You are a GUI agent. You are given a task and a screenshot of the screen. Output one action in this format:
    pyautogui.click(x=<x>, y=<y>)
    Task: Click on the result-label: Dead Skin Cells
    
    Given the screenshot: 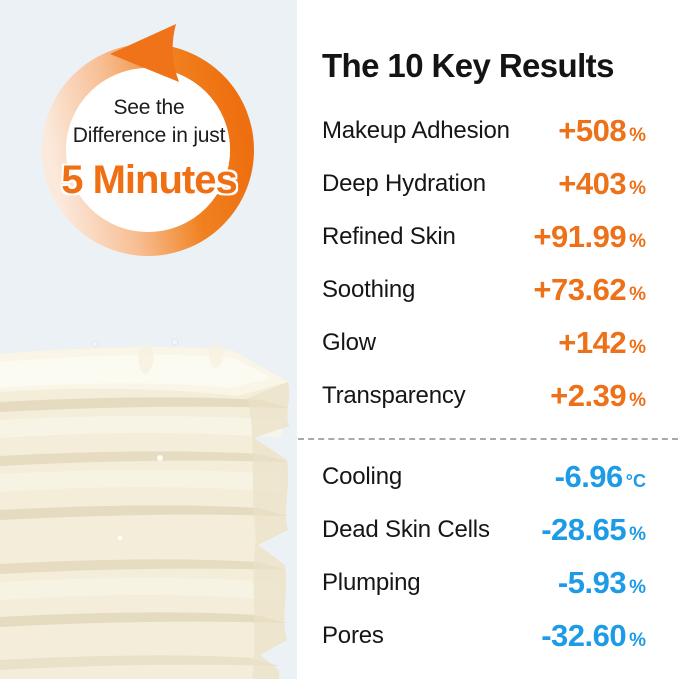 What is the action you would take?
    pyautogui.click(x=406, y=529)
    